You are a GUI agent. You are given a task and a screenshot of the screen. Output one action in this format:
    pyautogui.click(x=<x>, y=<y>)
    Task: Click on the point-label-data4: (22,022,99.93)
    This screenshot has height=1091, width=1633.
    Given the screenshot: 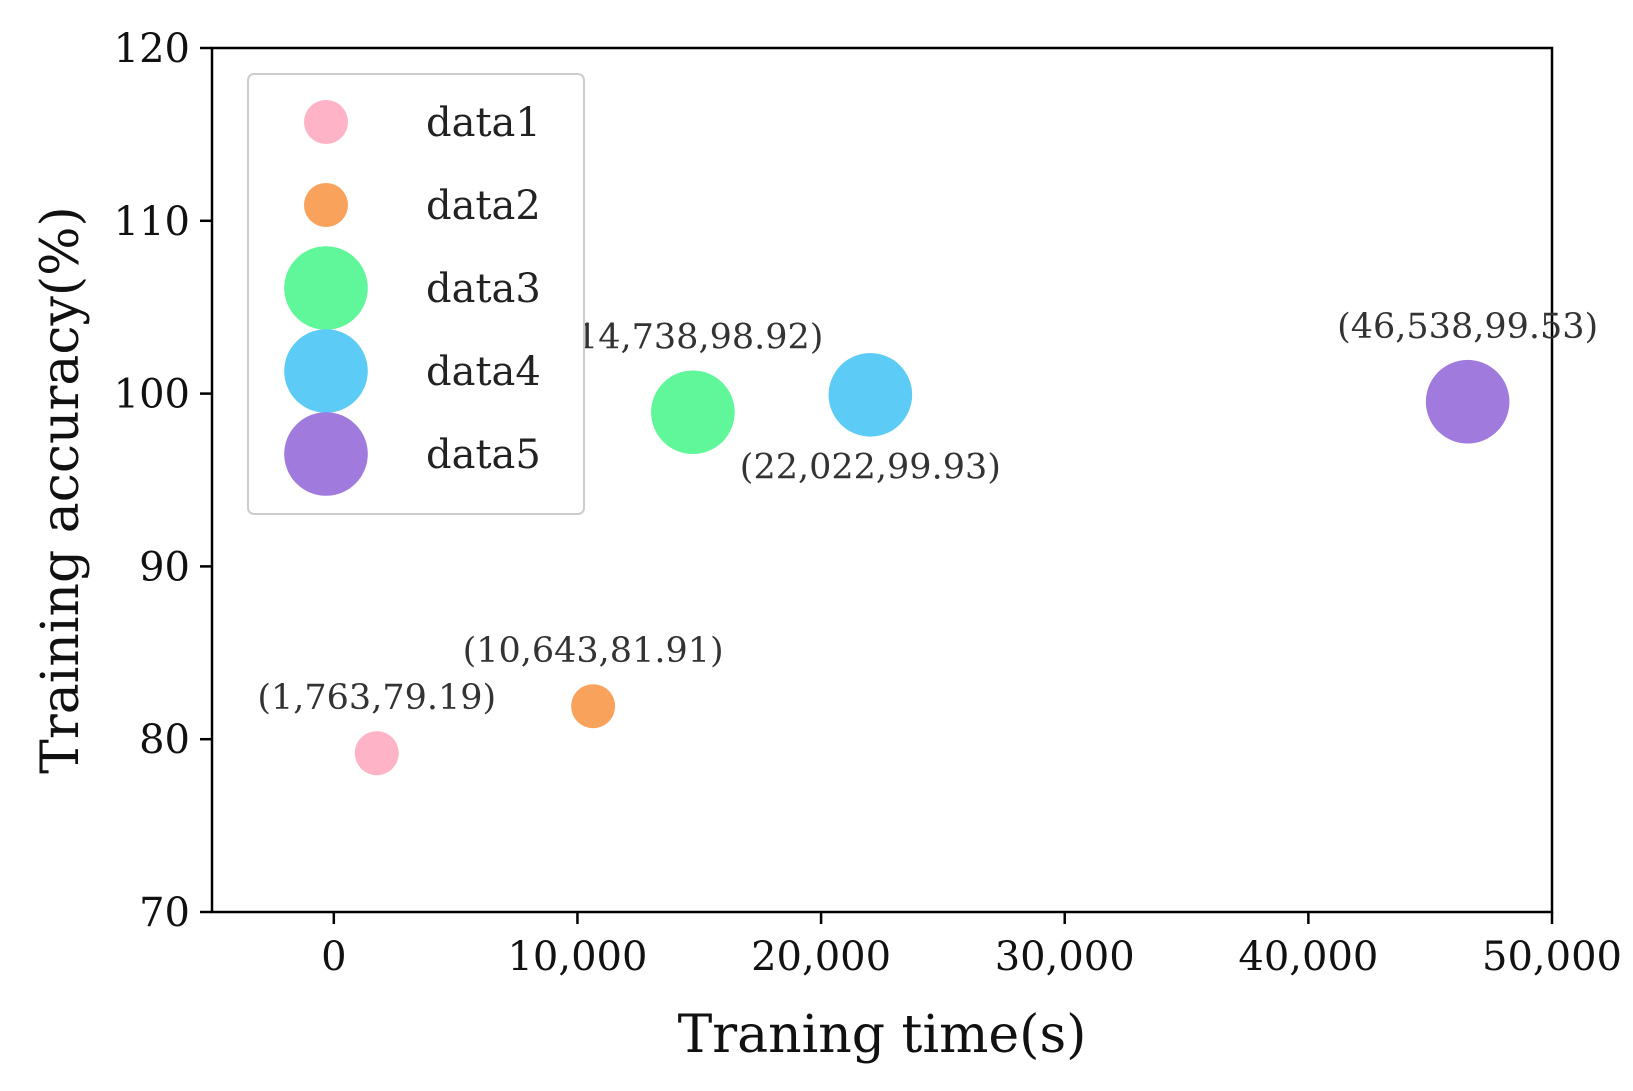 What is the action you would take?
    pyautogui.click(x=870, y=468)
    